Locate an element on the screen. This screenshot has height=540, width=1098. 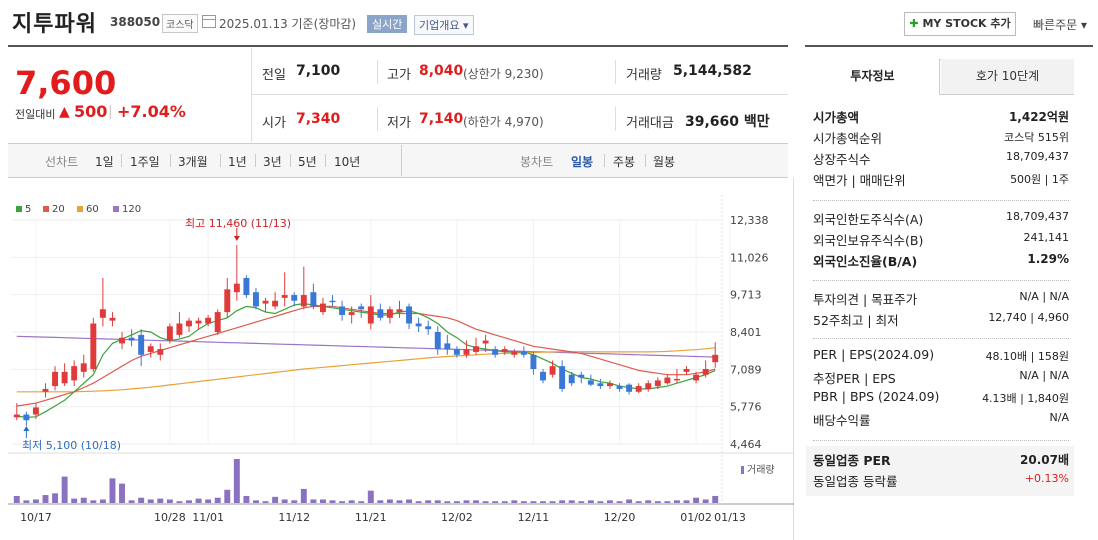
tab-hoga-10: 호가 10단계 is located at coordinates (1007, 77).